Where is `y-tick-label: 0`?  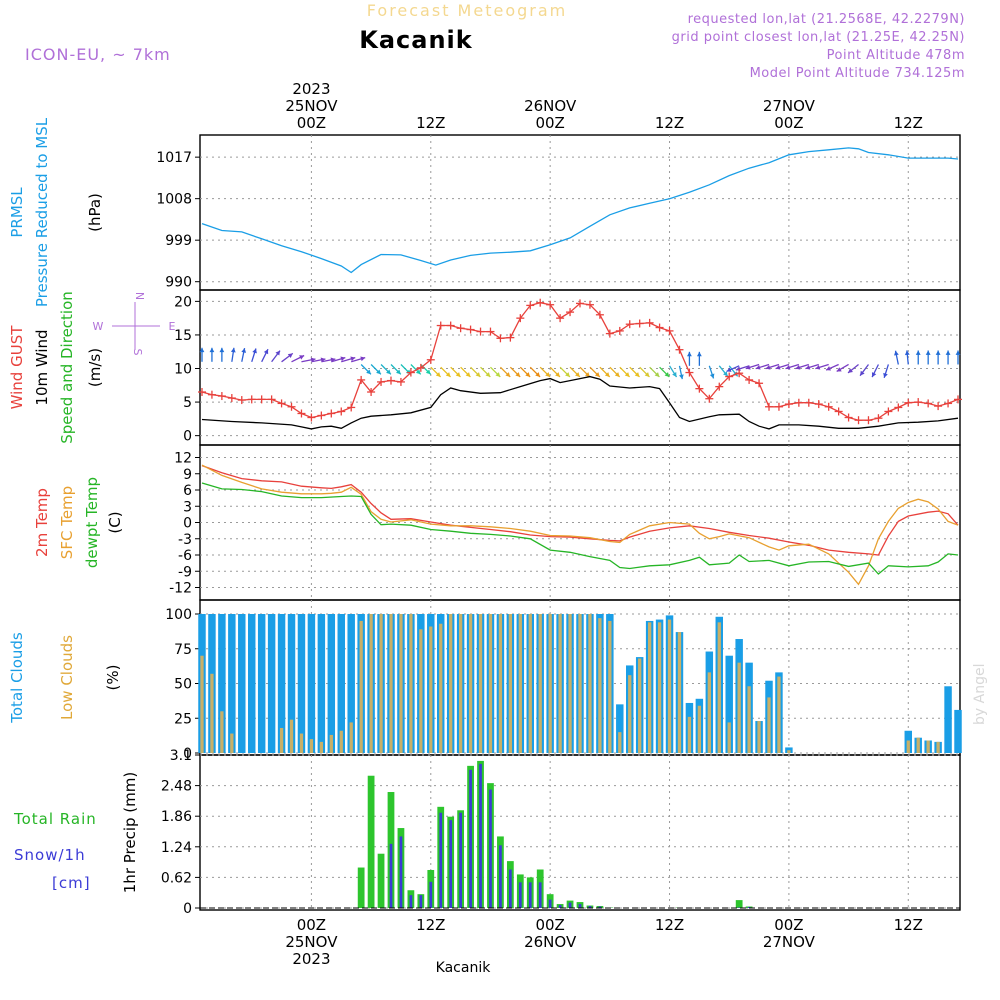
y-tick-label: 0 is located at coordinates (187, 437).